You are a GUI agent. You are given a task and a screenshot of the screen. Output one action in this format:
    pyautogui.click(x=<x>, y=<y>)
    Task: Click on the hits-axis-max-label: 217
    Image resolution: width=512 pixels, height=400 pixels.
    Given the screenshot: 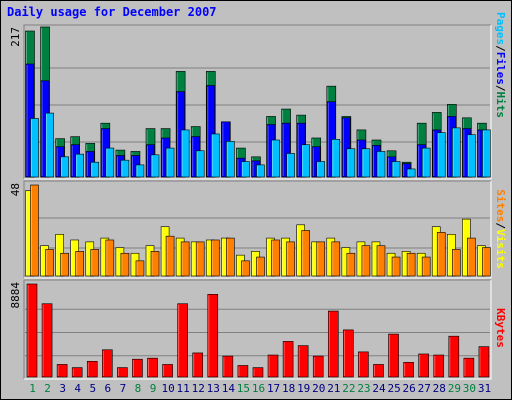 What is the action you would take?
    pyautogui.click(x=15, y=37)
    